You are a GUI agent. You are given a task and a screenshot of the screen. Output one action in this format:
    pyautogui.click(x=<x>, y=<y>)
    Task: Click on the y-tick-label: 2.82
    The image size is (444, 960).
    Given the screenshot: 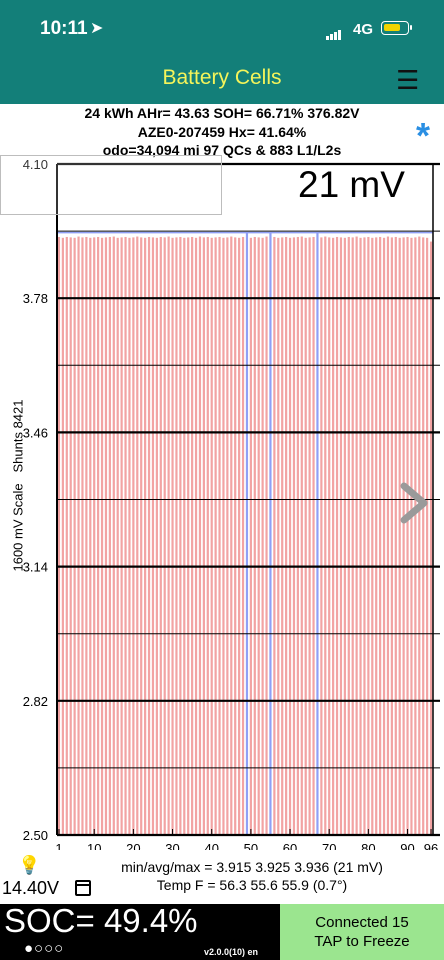 What is the action you would take?
    pyautogui.click(x=35, y=701)
    